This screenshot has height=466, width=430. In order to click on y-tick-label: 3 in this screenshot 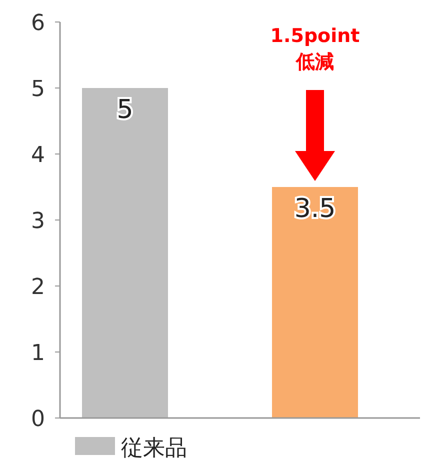, I will do `click(38, 221)`.